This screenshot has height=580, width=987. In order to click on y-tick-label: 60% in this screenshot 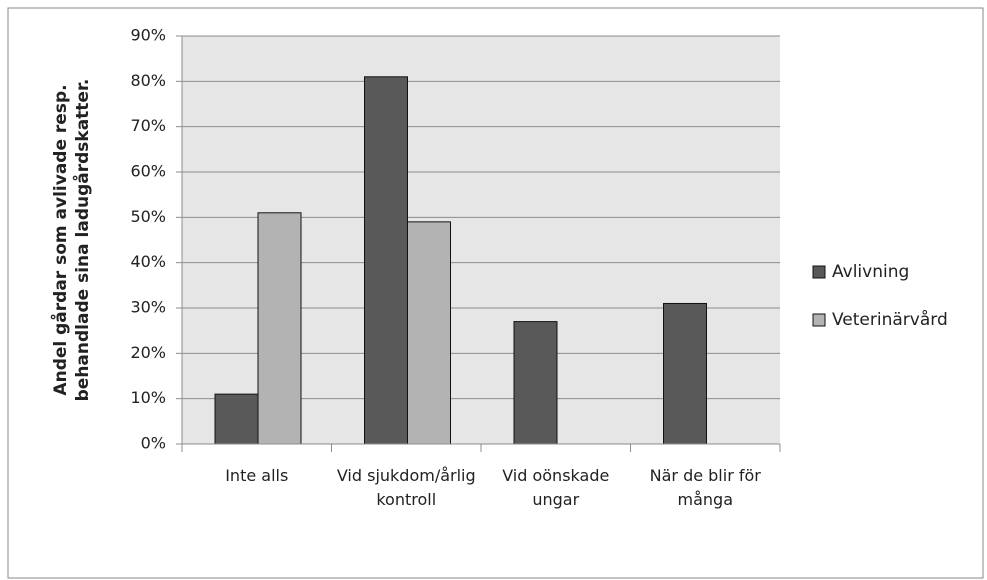, I will do `click(148, 171)`.